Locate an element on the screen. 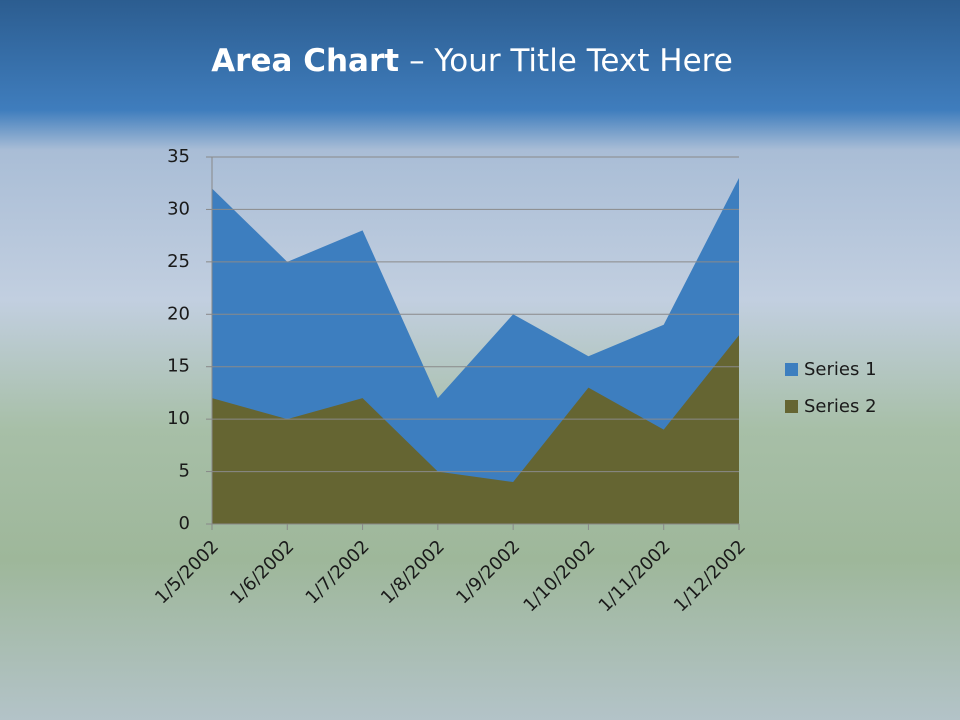  x-tick-label: 1/12/2002 is located at coordinates (710, 576).